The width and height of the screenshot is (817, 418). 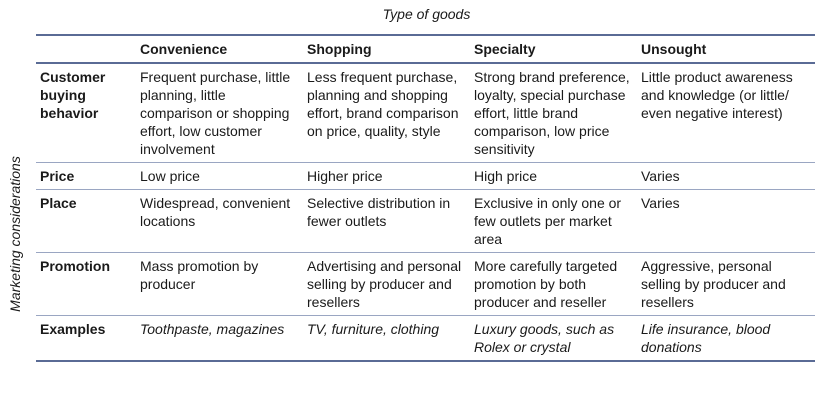 What do you see at coordinates (219, 176) in the screenshot?
I see `table-cell: Low price` at bounding box center [219, 176].